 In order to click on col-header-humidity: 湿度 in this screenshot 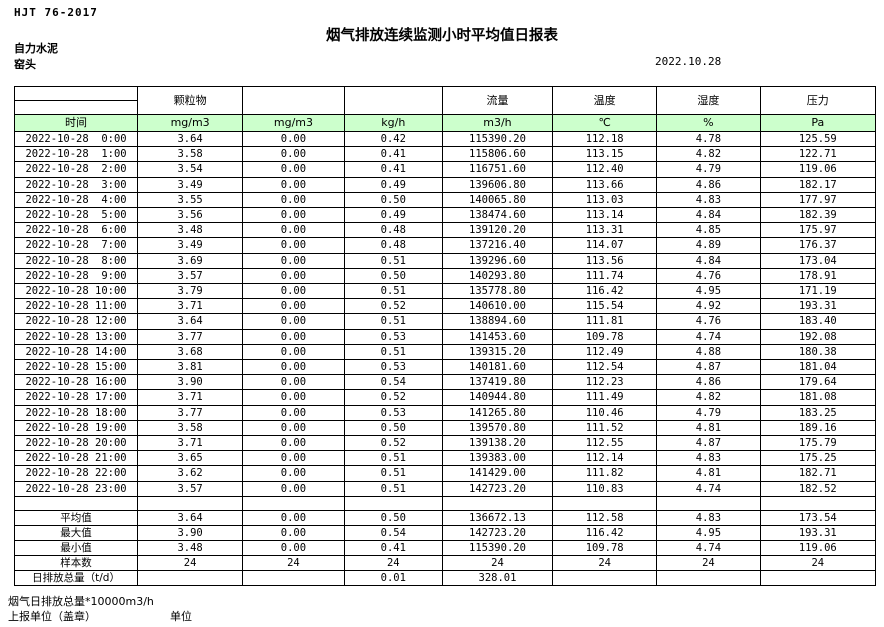, I will do `click(708, 100)`.